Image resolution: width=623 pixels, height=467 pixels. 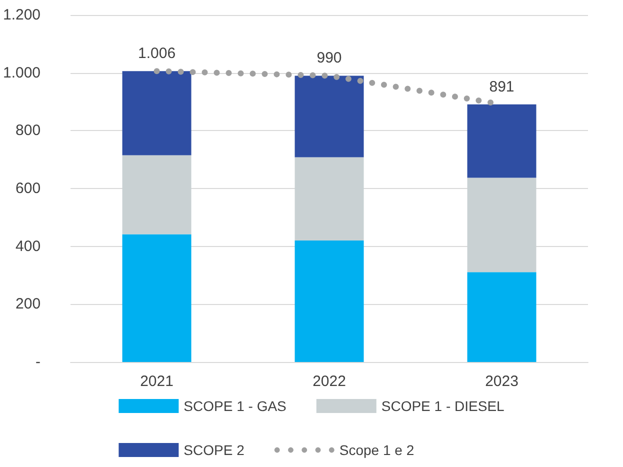 What do you see at coordinates (376, 450) in the screenshot?
I see `legend-label: Scope 1 e 2` at bounding box center [376, 450].